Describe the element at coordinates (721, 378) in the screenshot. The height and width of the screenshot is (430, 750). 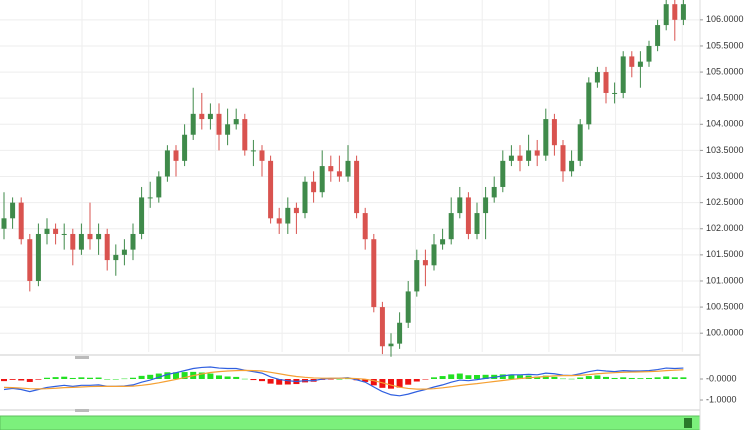
I see `y-tick-label: -0.0000` at that location.